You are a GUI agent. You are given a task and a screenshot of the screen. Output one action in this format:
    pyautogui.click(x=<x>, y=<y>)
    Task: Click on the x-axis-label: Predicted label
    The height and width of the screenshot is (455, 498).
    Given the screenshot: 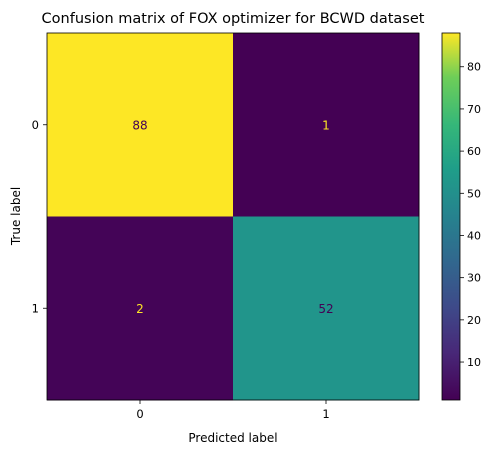 What is the action you would take?
    pyautogui.click(x=232, y=438)
    